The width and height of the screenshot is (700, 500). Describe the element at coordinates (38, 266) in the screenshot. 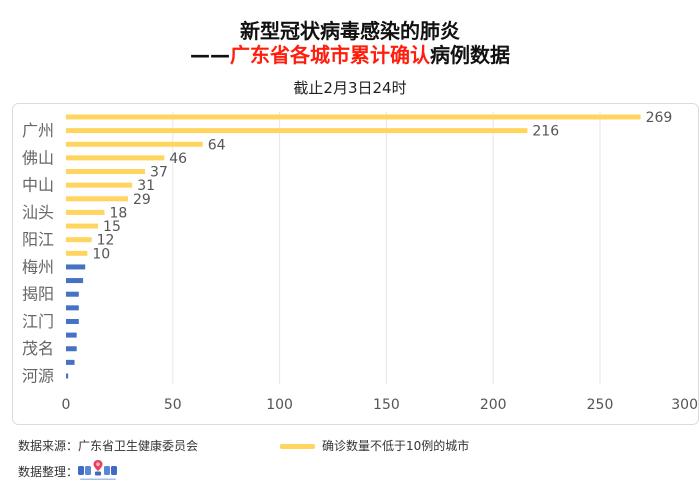

I see `category-label-11: 梅州` at that location.